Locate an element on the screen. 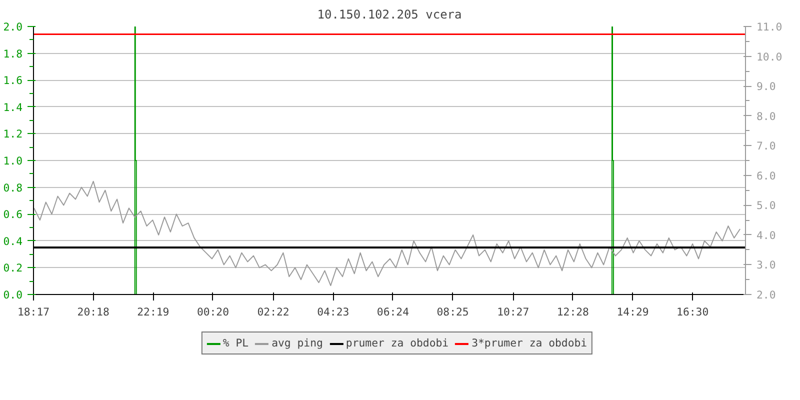 The image size is (800, 400). y2-tick-label: 10.0 is located at coordinates (769, 57).